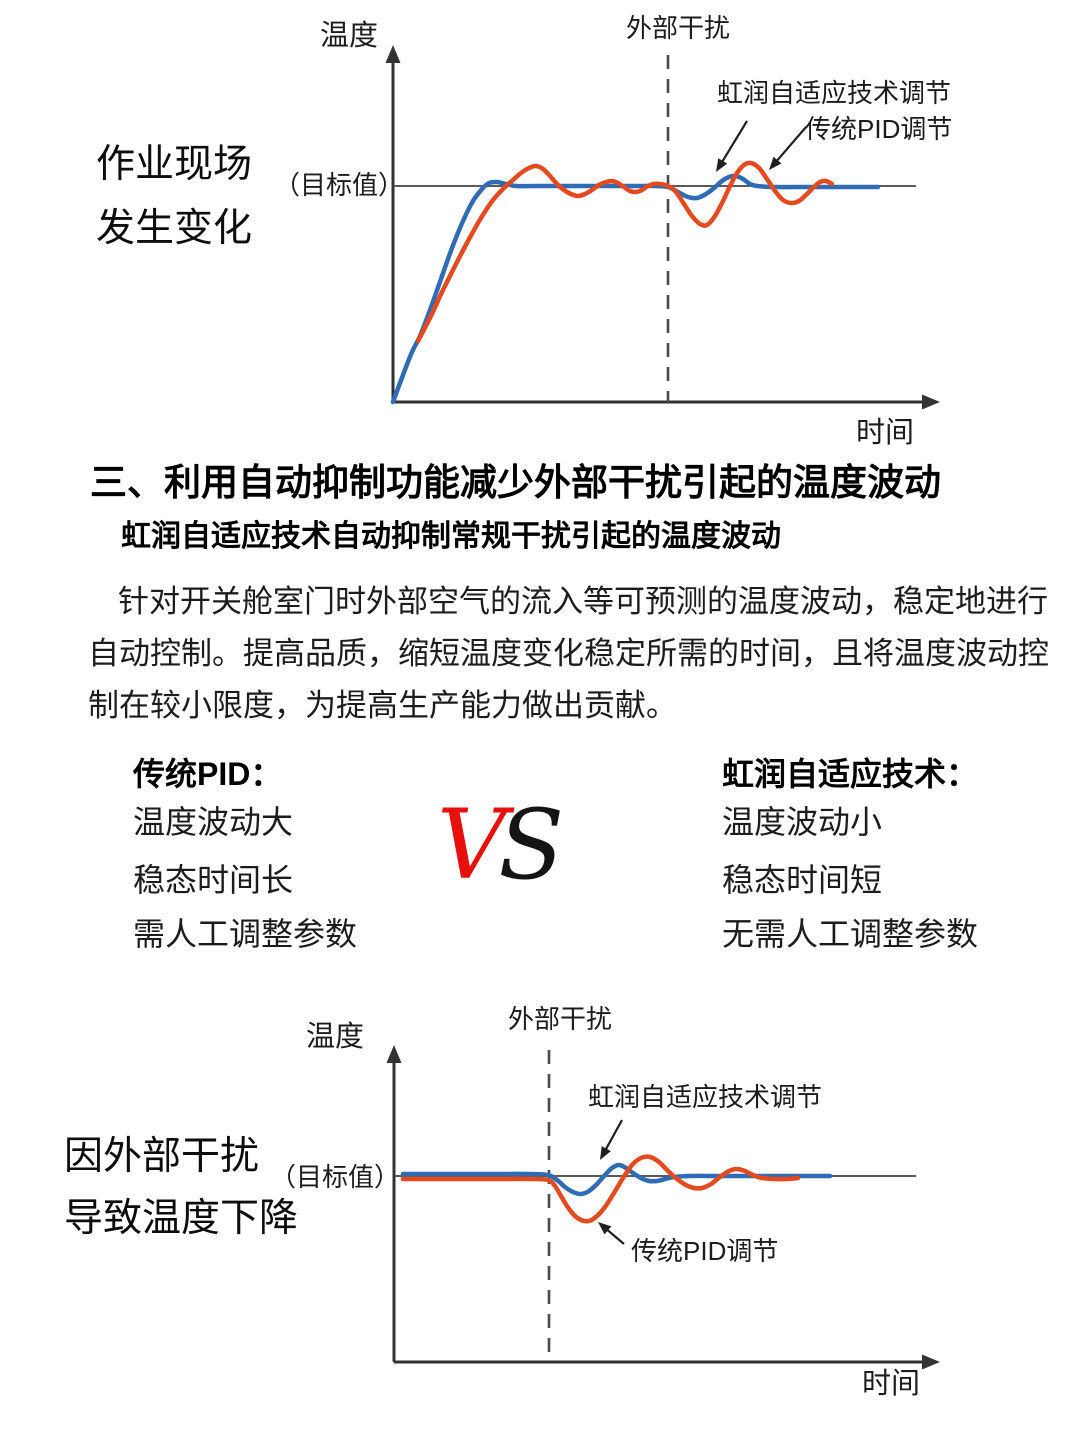  I want to click on section-subheading: 虹润自适应技术自动抑制常规干扰引起的温度波动, so click(451, 536).